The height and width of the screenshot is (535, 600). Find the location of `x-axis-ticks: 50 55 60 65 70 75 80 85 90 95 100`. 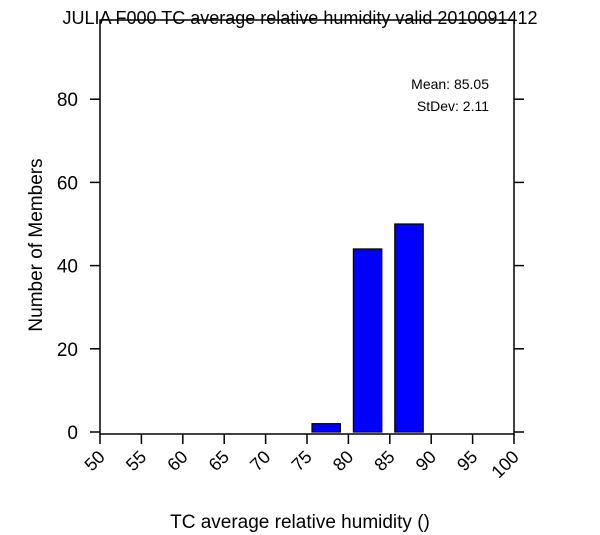

x-axis-ticks: 50 55 60 65 70 75 80 85 90 95 100 is located at coordinates (302, 458).